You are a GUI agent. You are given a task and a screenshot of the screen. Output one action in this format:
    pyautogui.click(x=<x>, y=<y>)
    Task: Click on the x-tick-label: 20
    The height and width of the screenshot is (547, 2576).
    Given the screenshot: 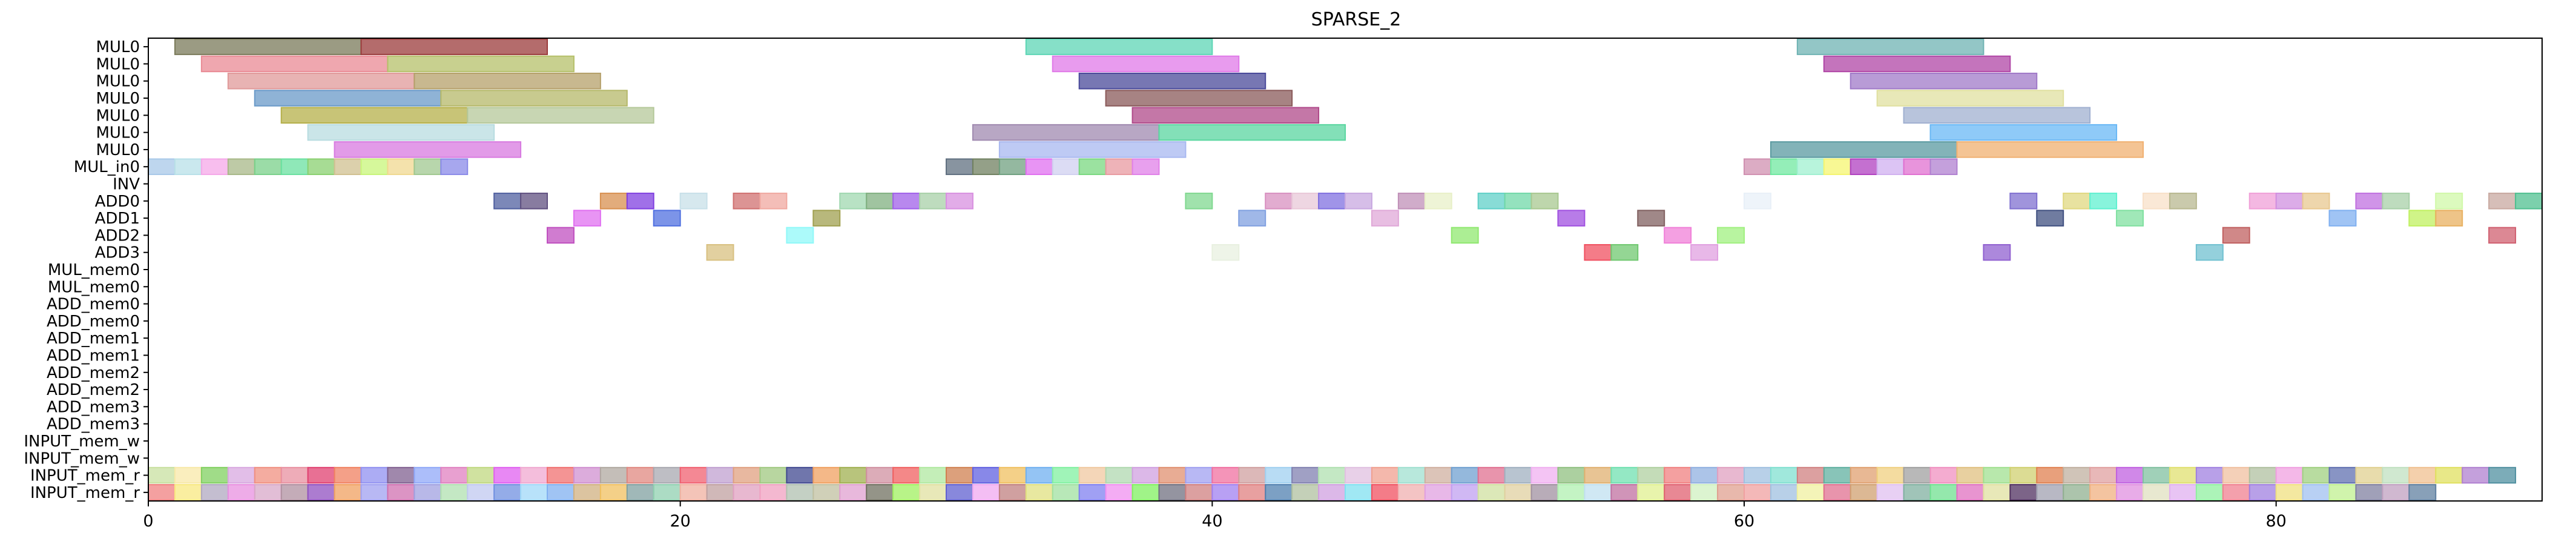 What is the action you would take?
    pyautogui.click(x=680, y=521)
    